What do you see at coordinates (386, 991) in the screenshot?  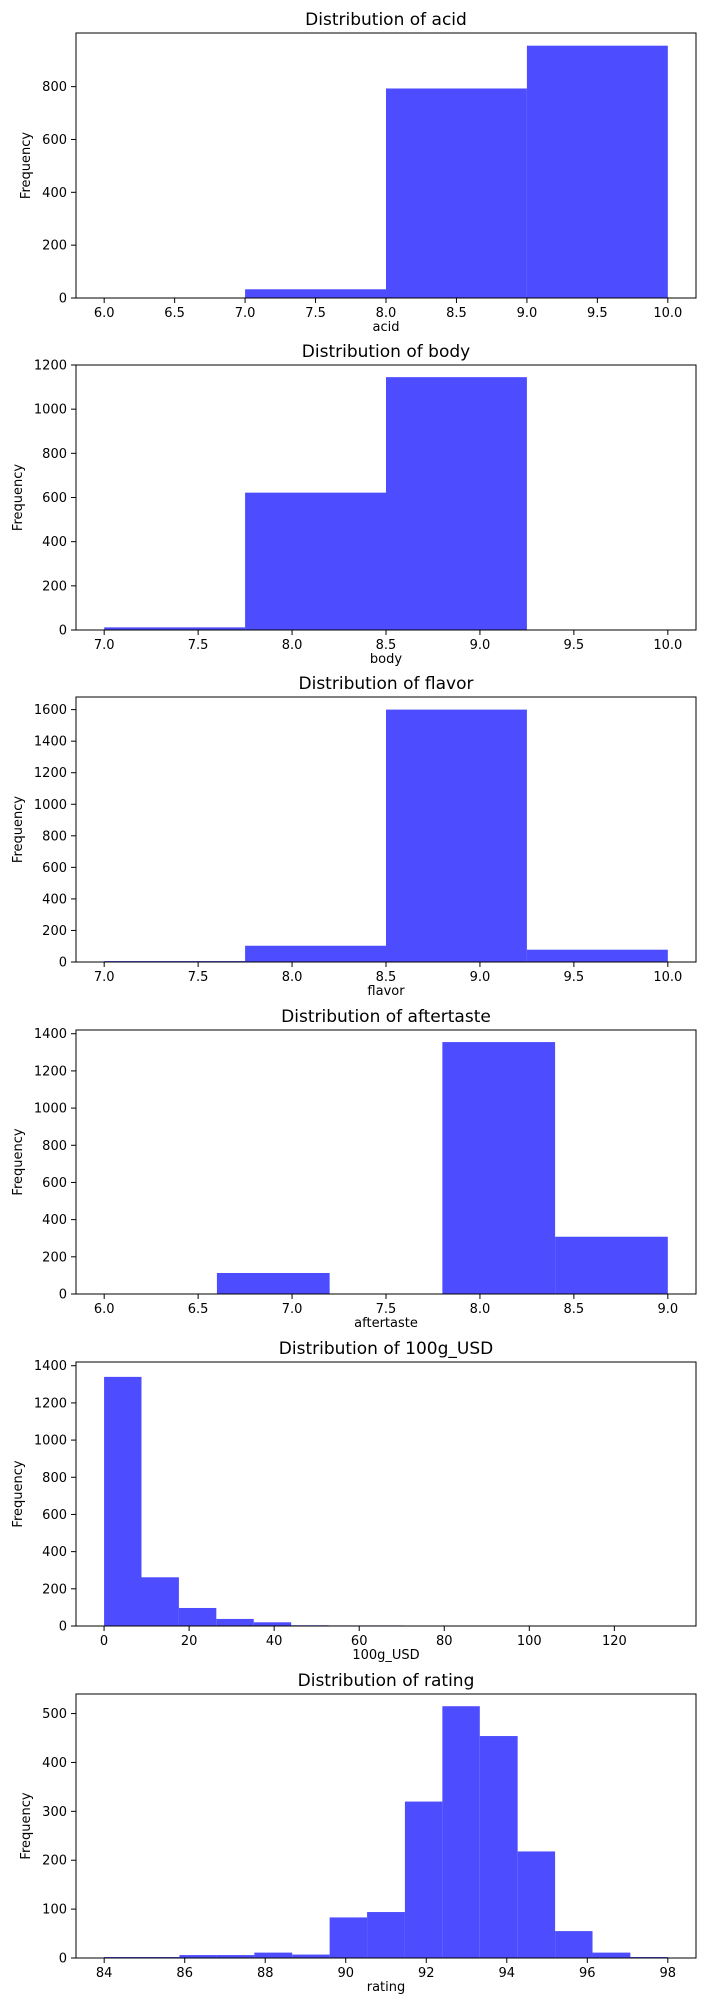 I see `x-axis-label: flavor` at bounding box center [386, 991].